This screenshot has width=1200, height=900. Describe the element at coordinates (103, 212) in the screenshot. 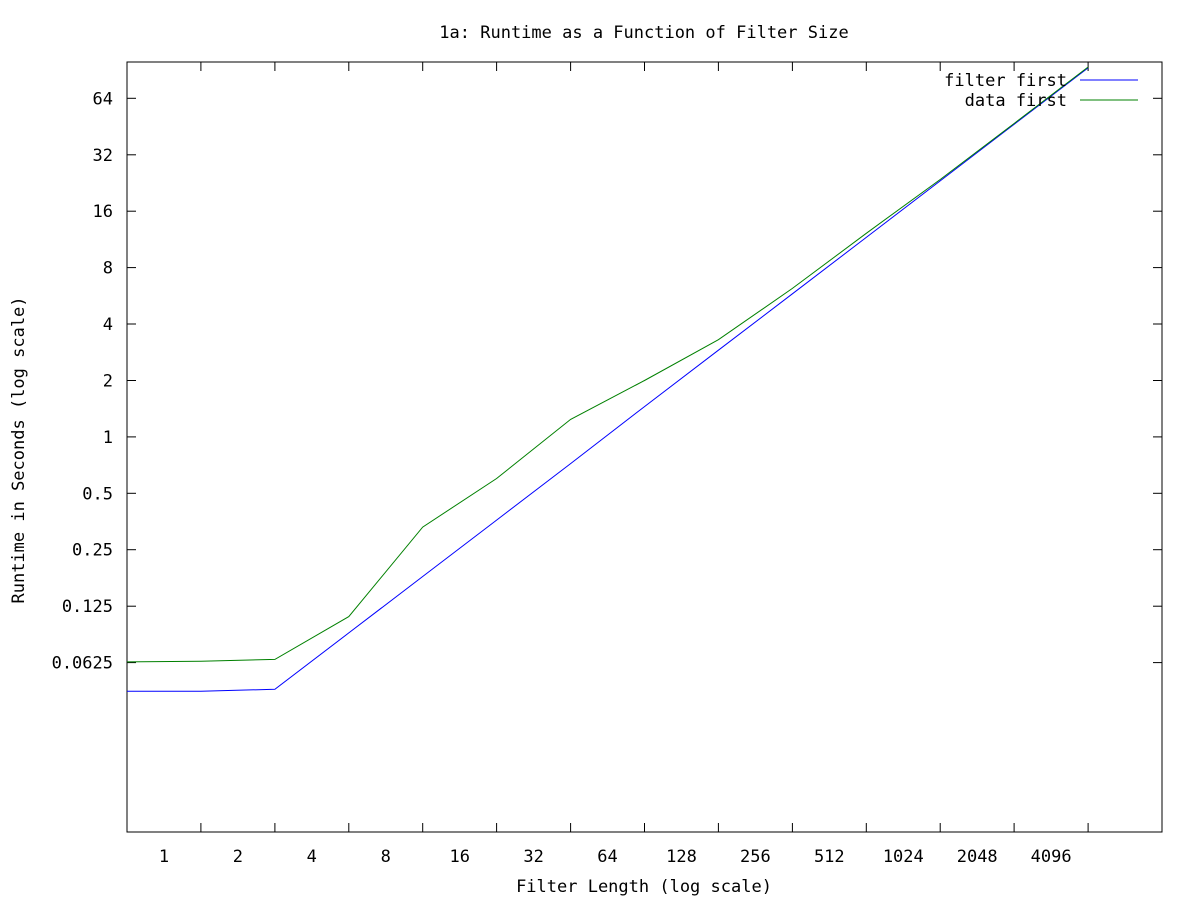

I see `y-tick-label: 16` at that location.